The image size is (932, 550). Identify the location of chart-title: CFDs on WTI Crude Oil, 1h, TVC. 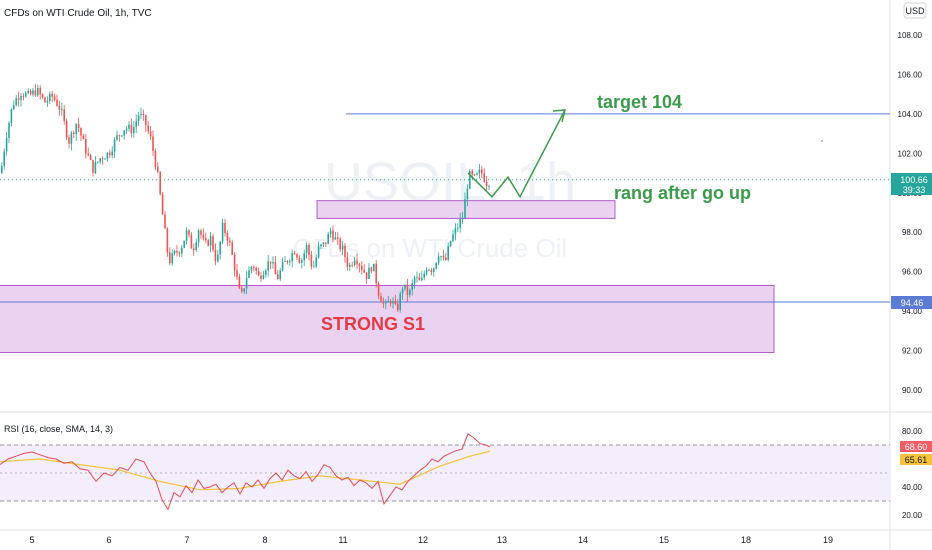
(78, 13).